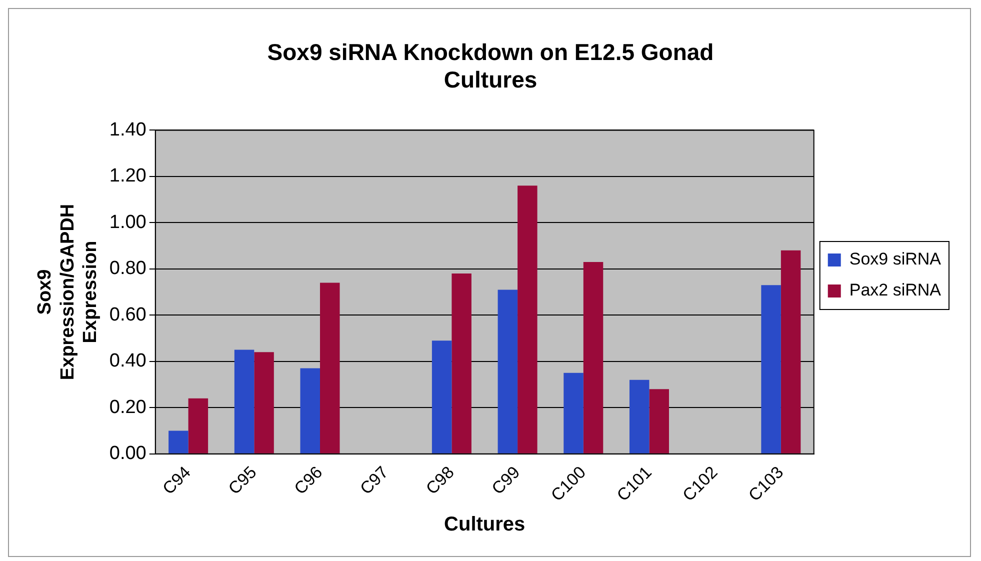  Describe the element at coordinates (485, 525) in the screenshot. I see `x-axis-title: Cultures` at that location.